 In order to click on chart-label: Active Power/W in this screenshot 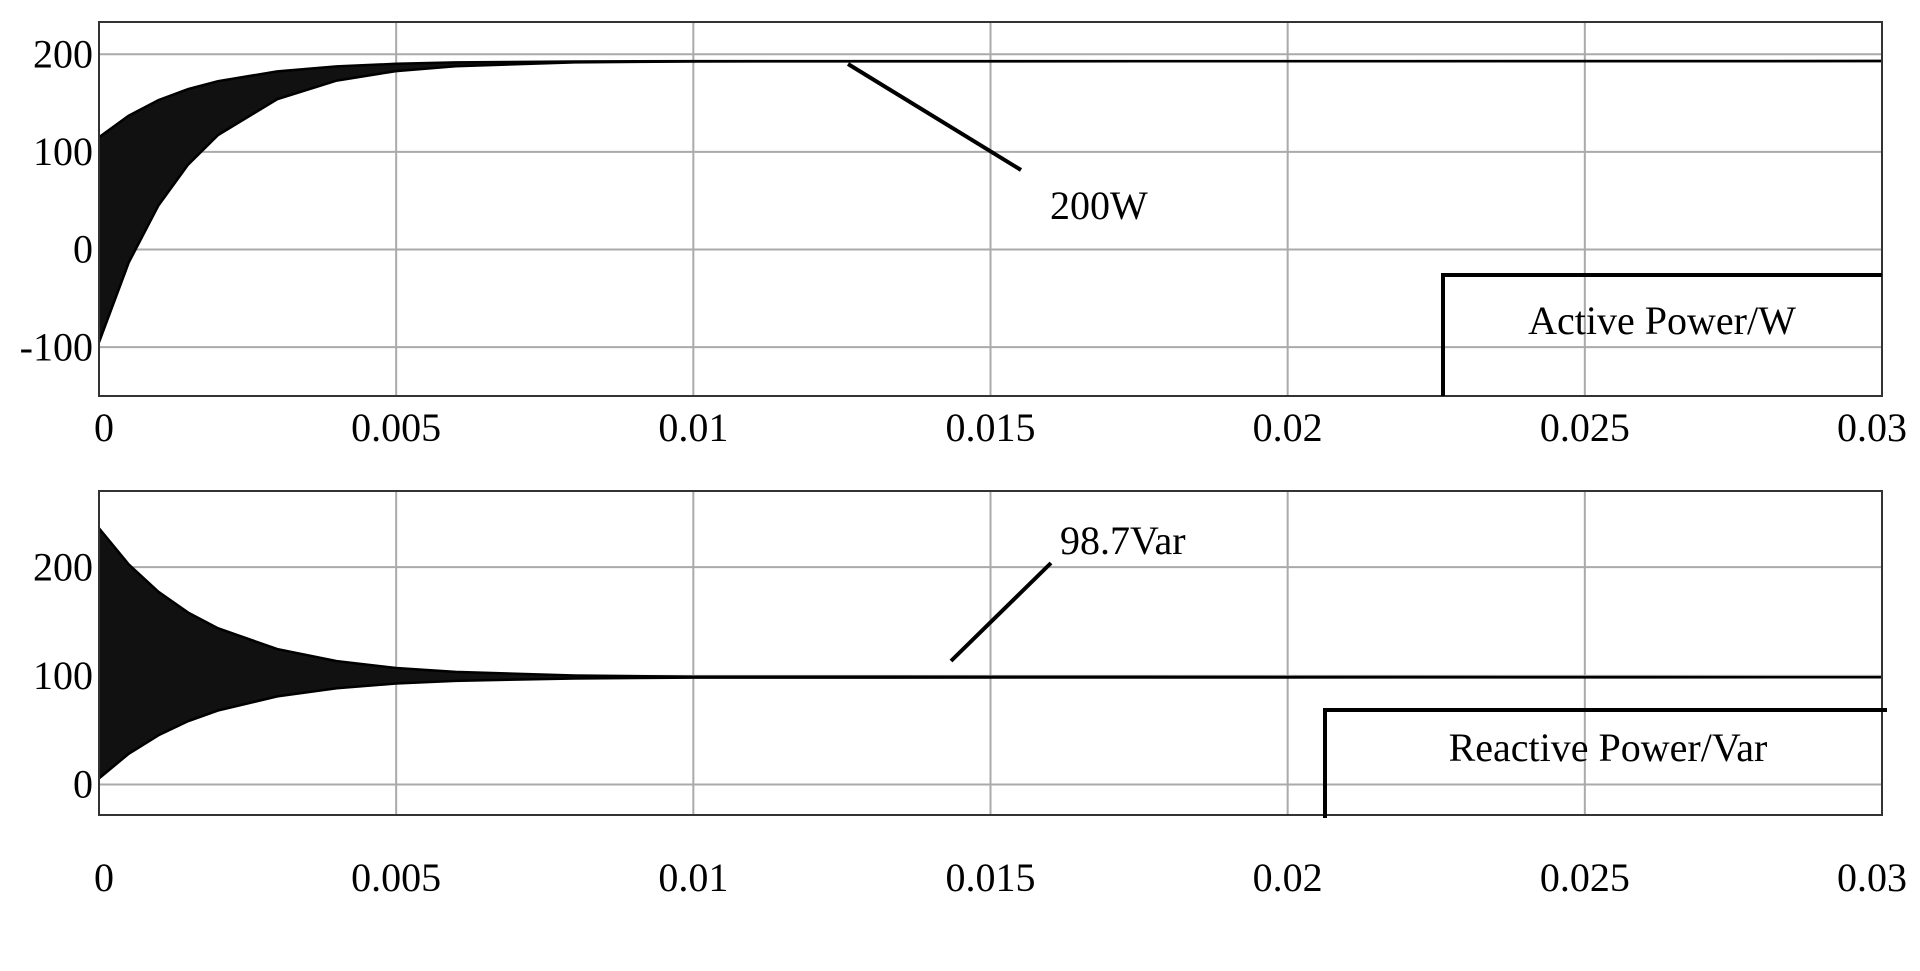, I will do `click(1662, 320)`.